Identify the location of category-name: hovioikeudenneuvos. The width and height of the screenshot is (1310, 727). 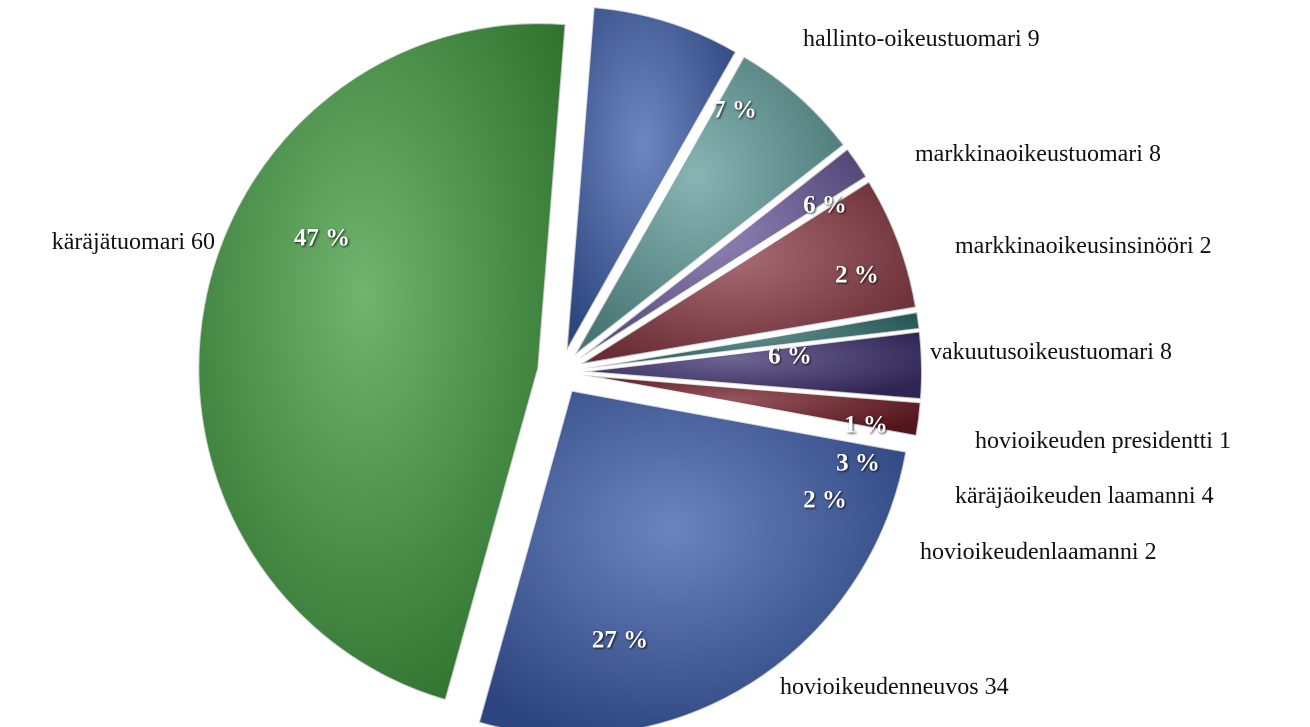
(879, 687).